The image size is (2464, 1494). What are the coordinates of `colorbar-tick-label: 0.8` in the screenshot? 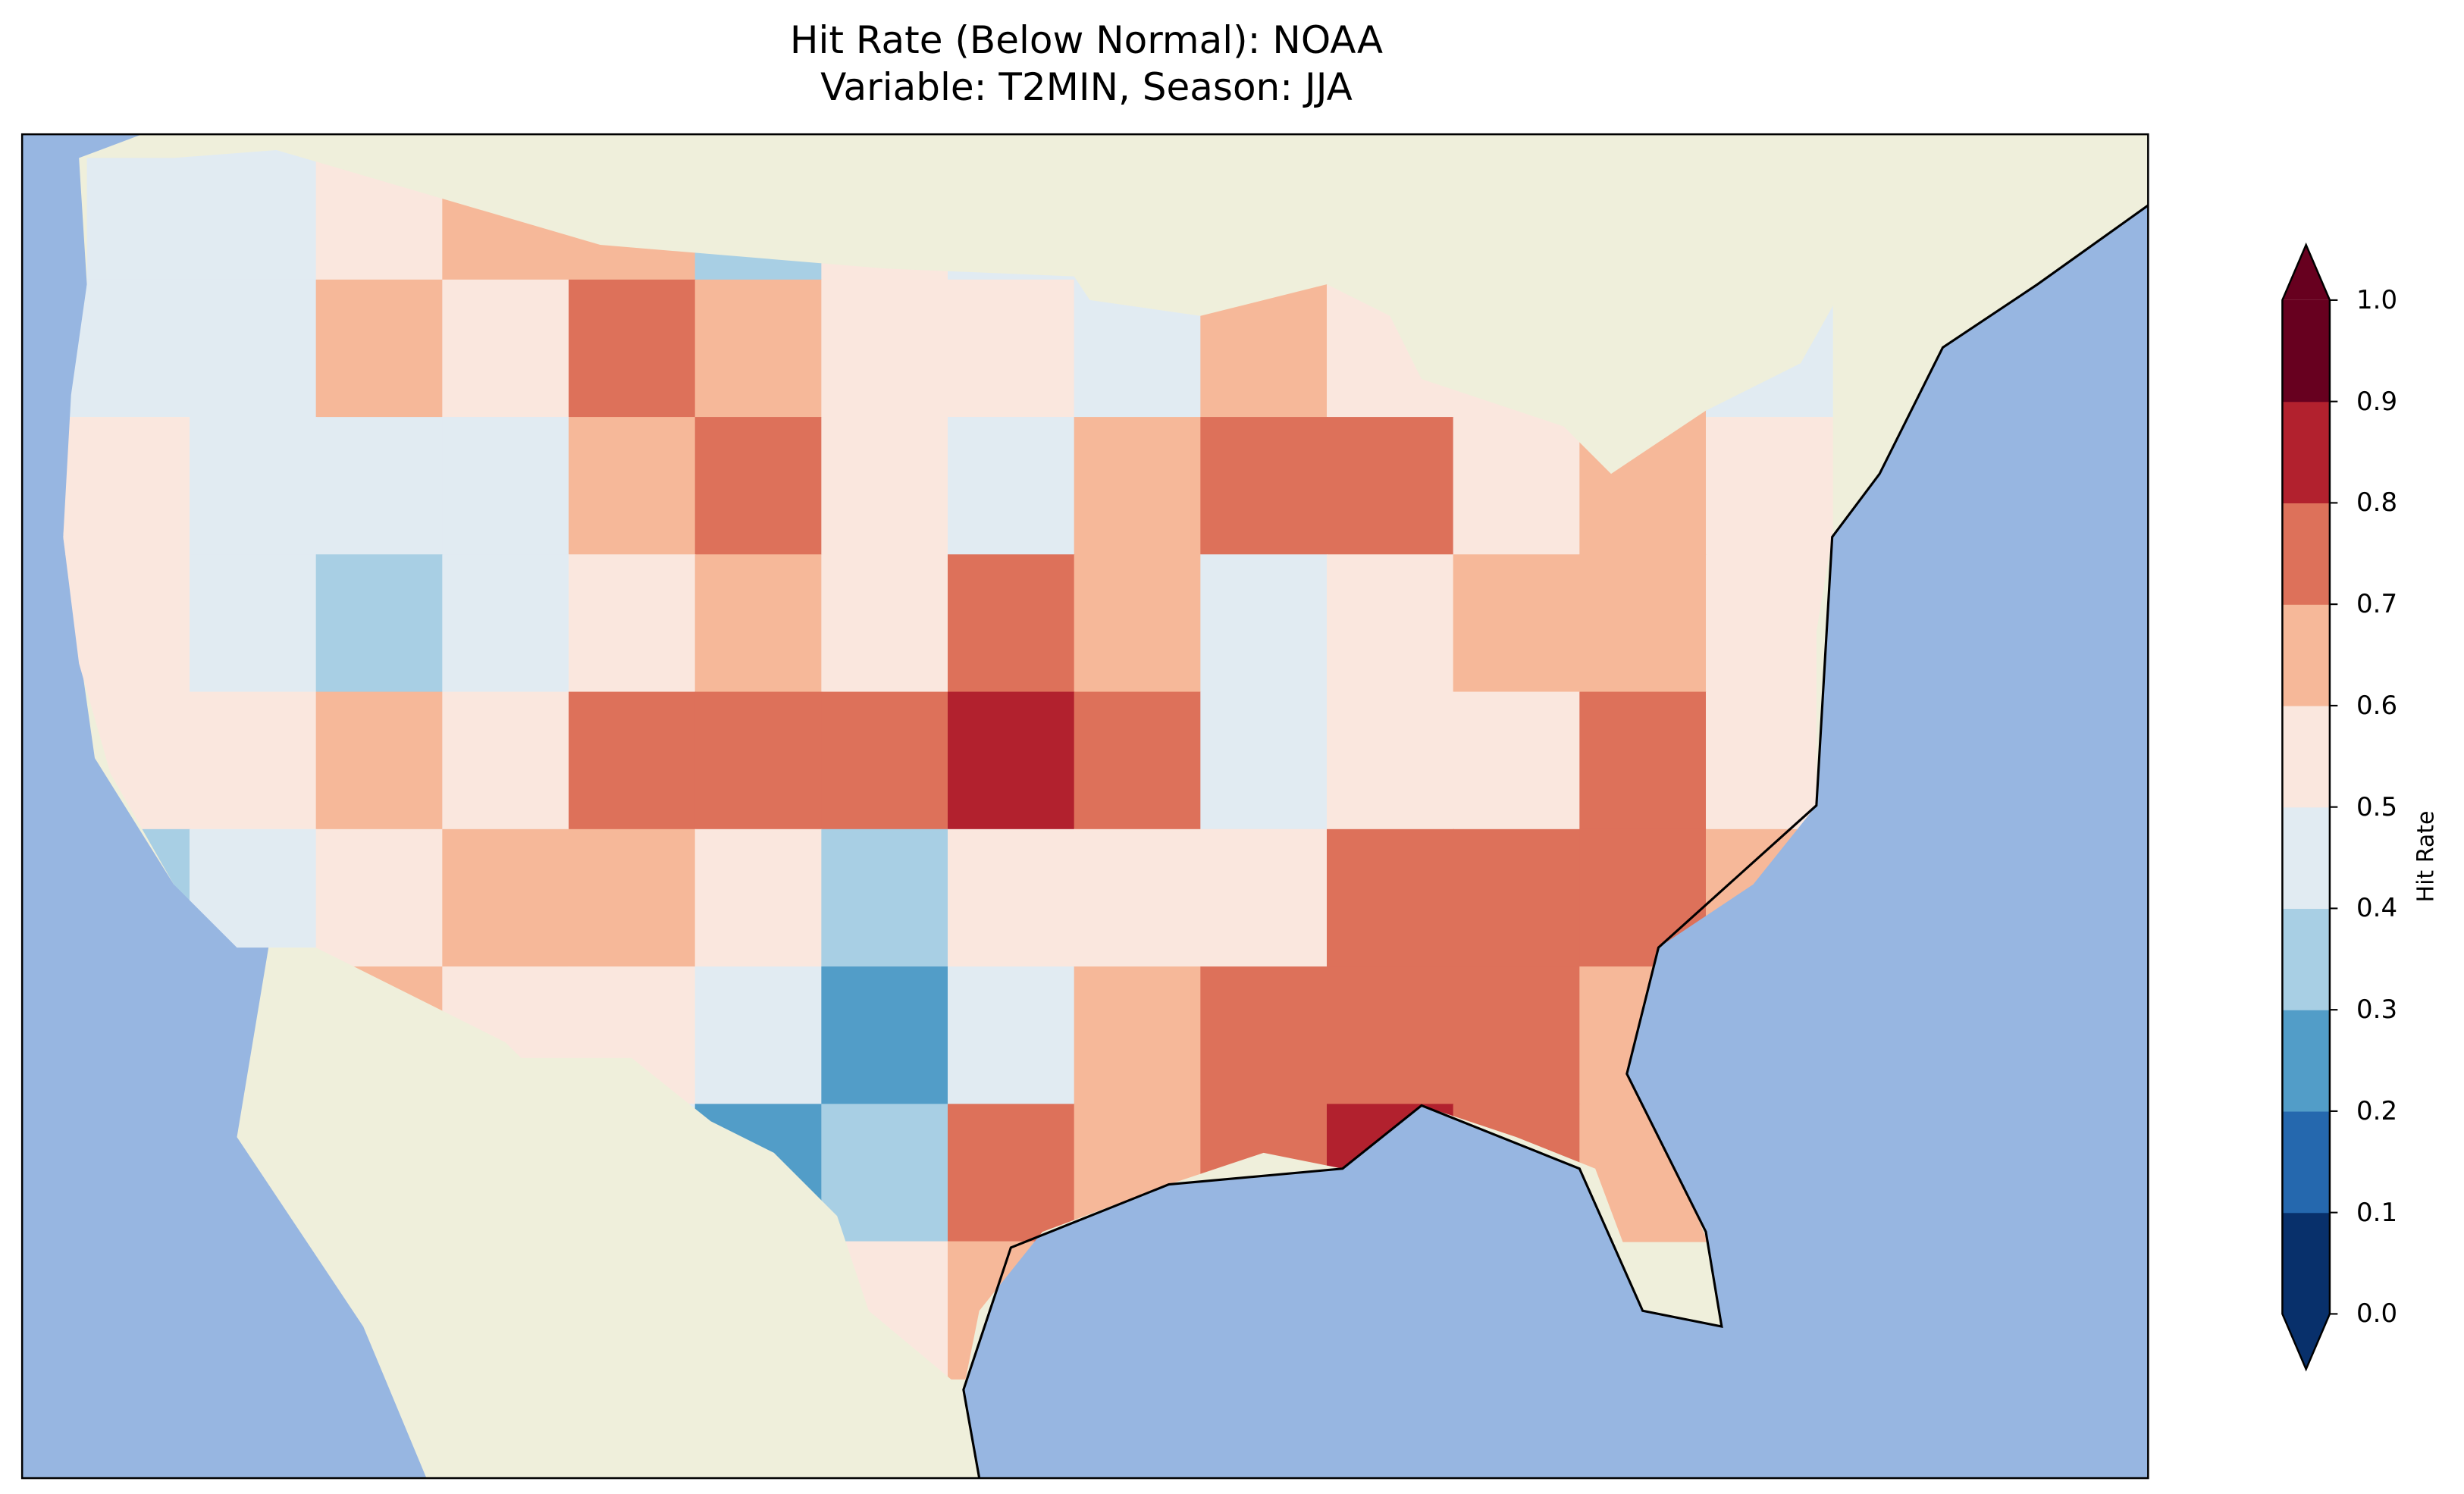 It's located at (2377, 502).